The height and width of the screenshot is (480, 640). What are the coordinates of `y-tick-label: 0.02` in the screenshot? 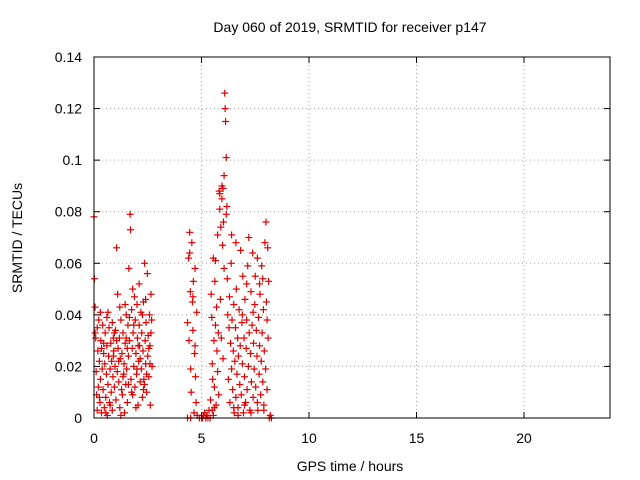 It's located at (68, 366).